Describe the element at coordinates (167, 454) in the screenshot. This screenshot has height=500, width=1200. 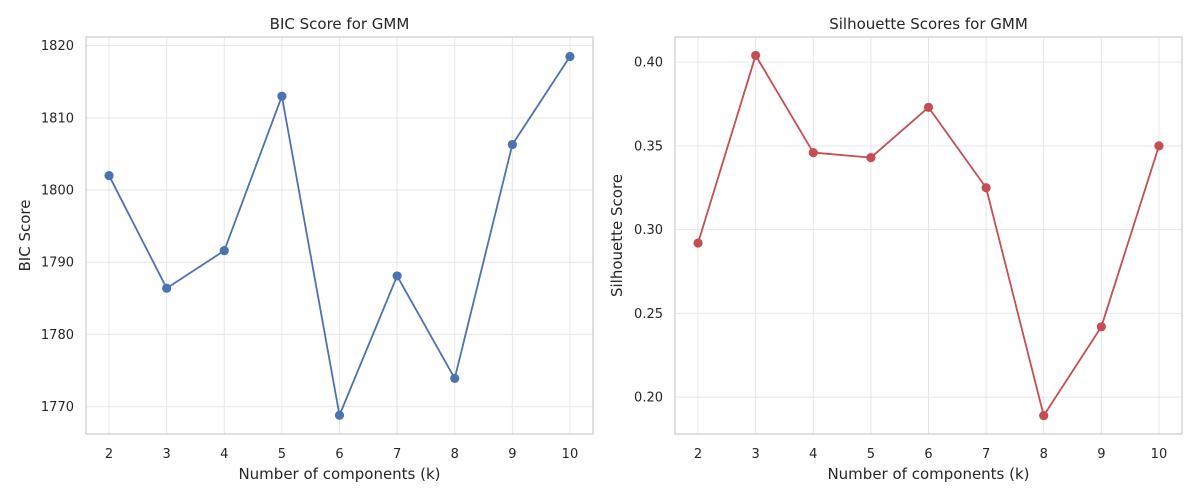
I see `bic-x-tick-label: 3` at that location.